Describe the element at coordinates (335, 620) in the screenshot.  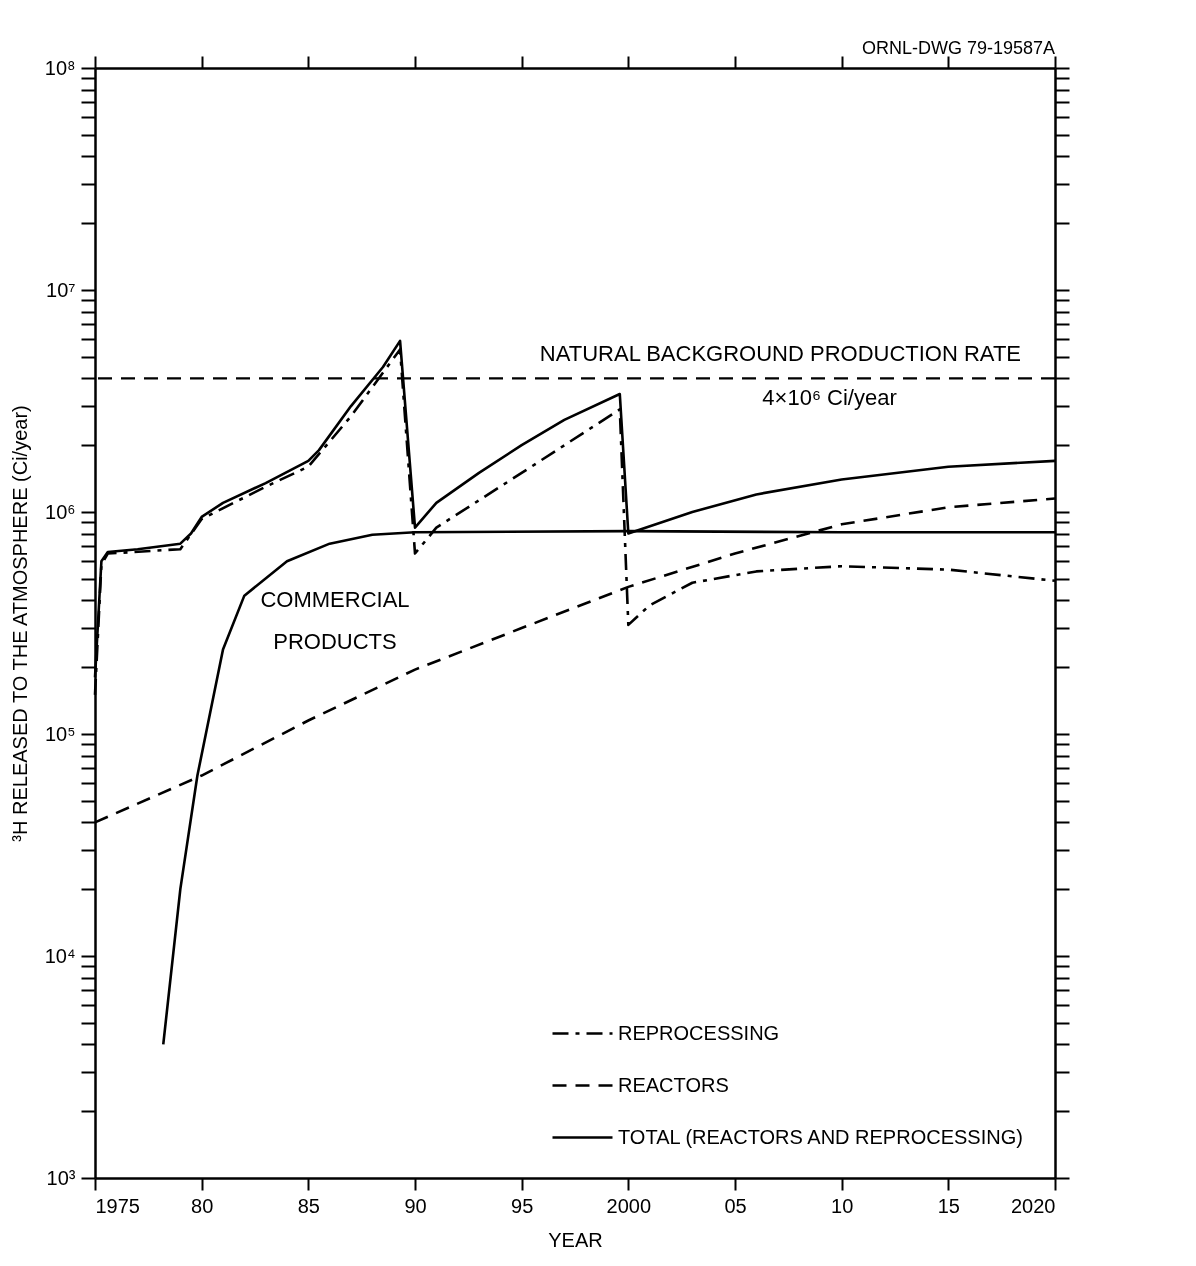
I see `annotation: COMMERCIAL PRODUCTS` at that location.